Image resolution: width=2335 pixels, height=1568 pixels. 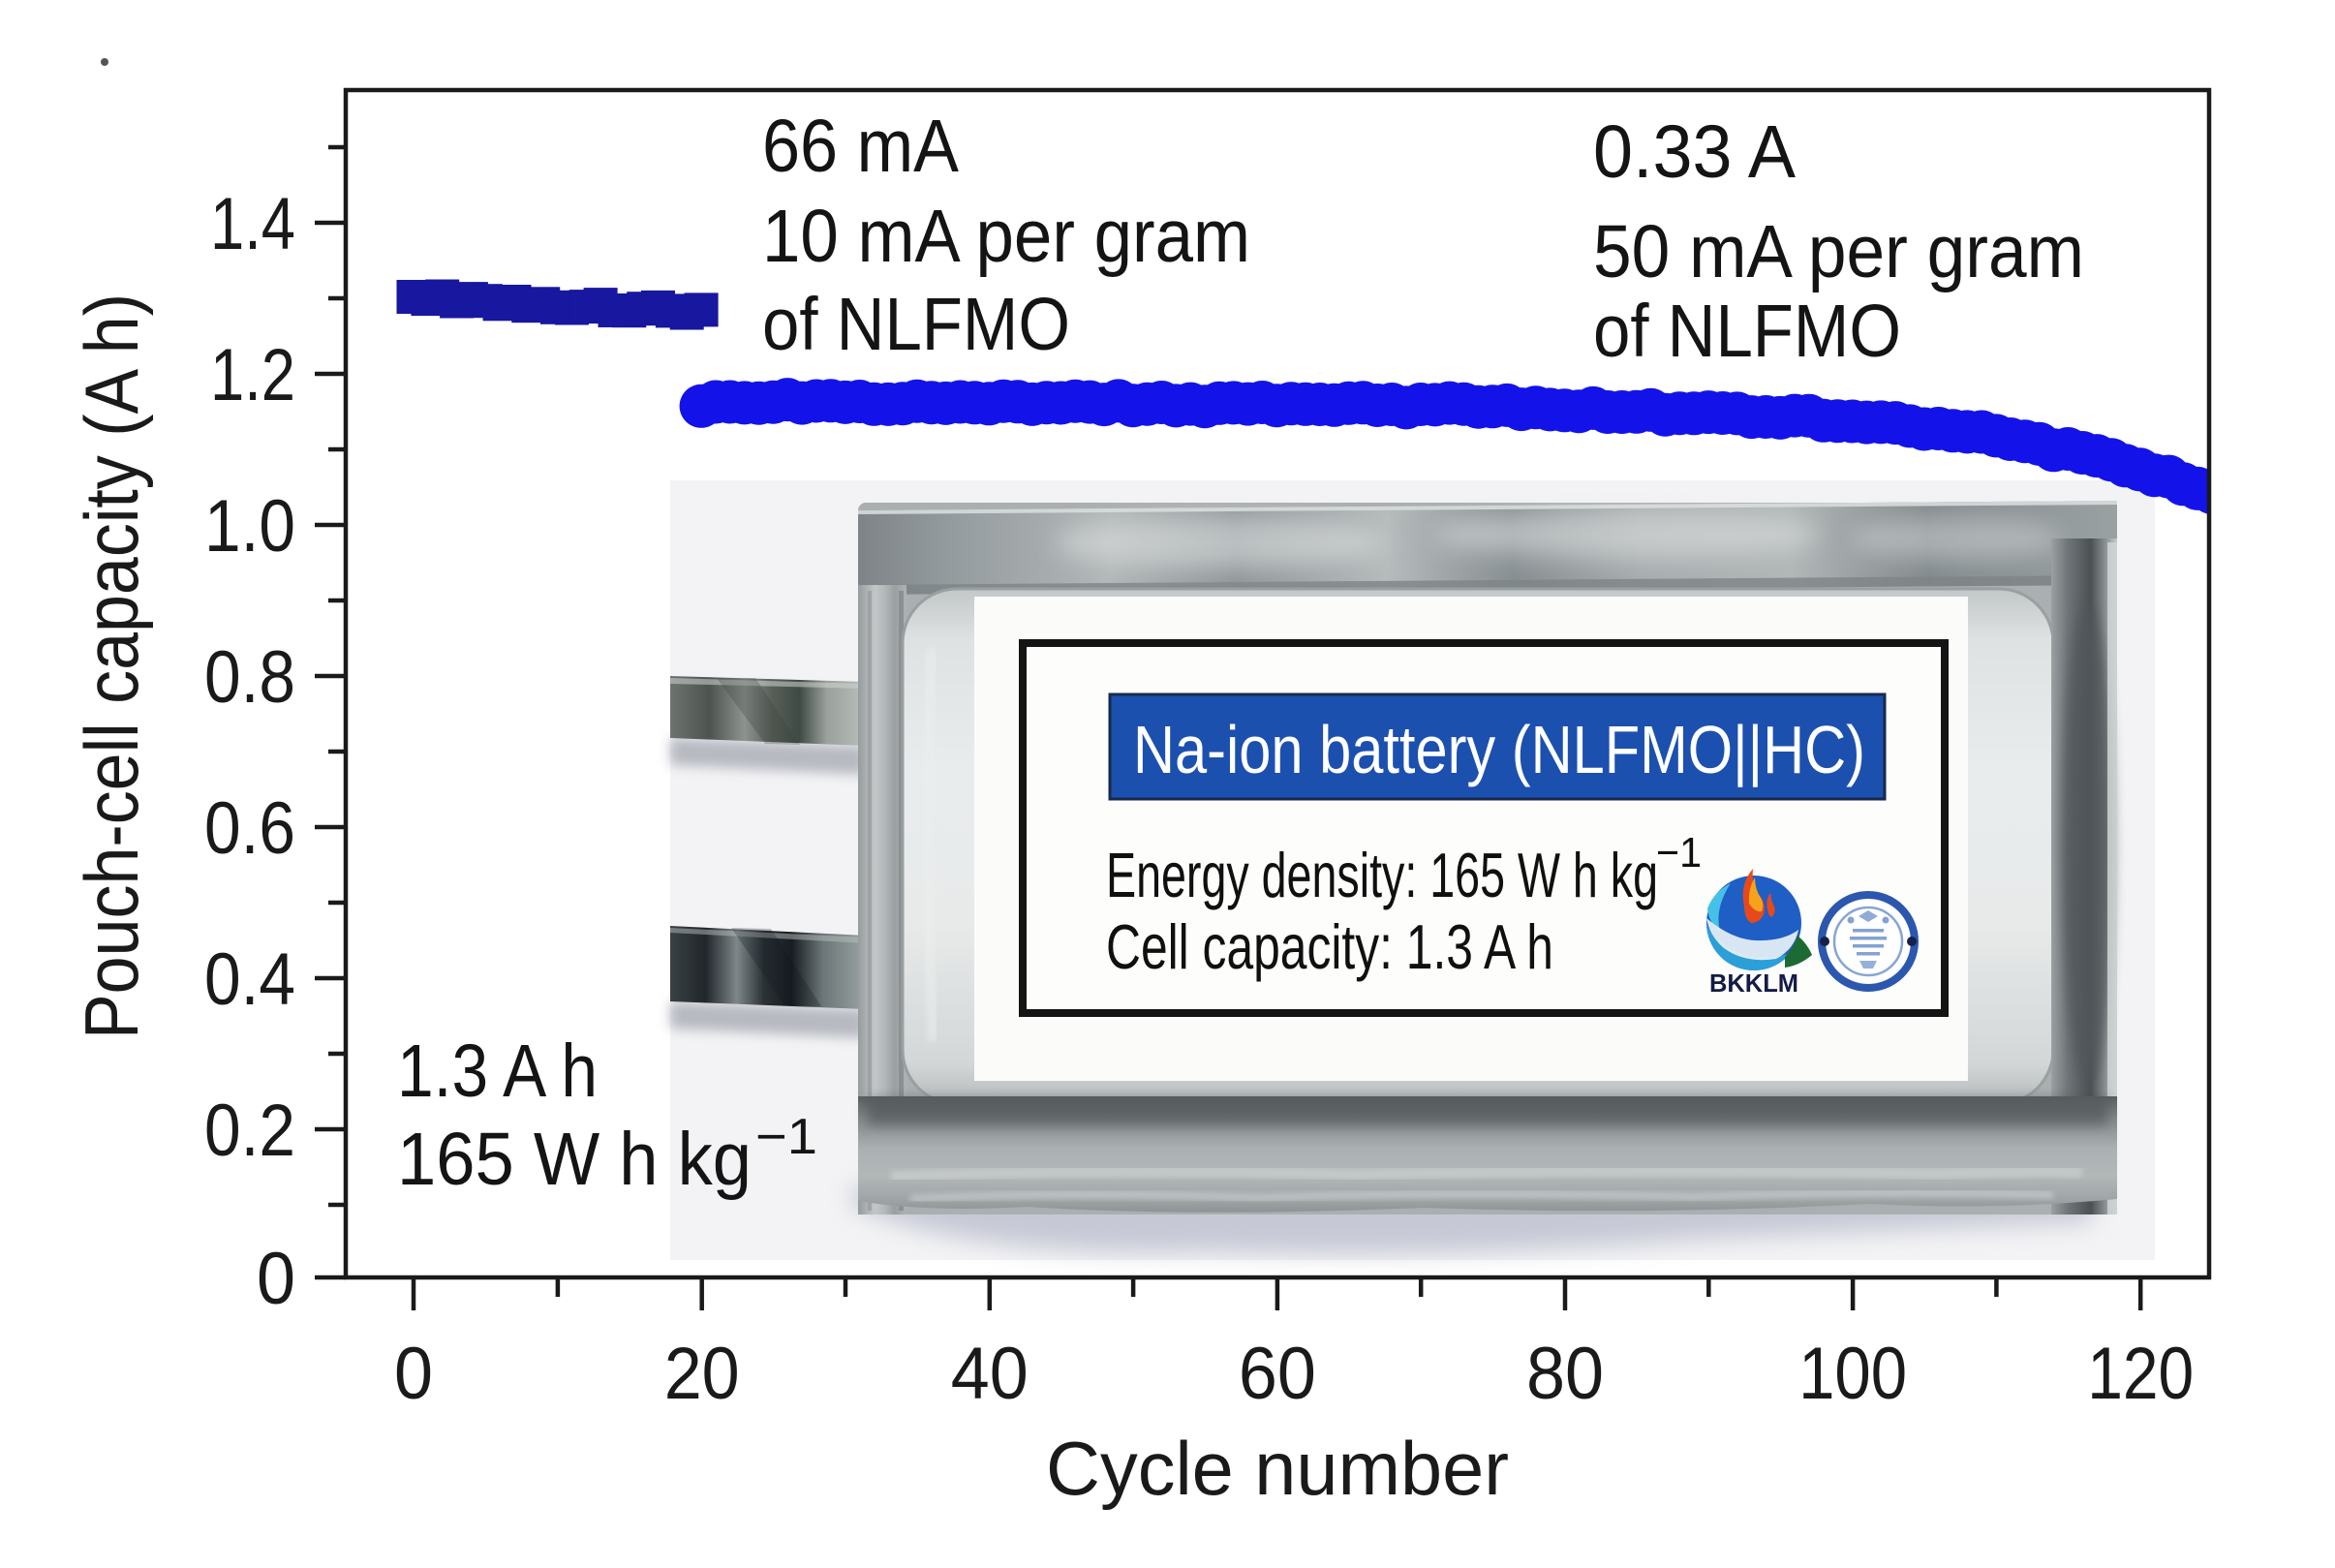 I want to click on svg-text: 0.2, so click(x=249, y=1131).